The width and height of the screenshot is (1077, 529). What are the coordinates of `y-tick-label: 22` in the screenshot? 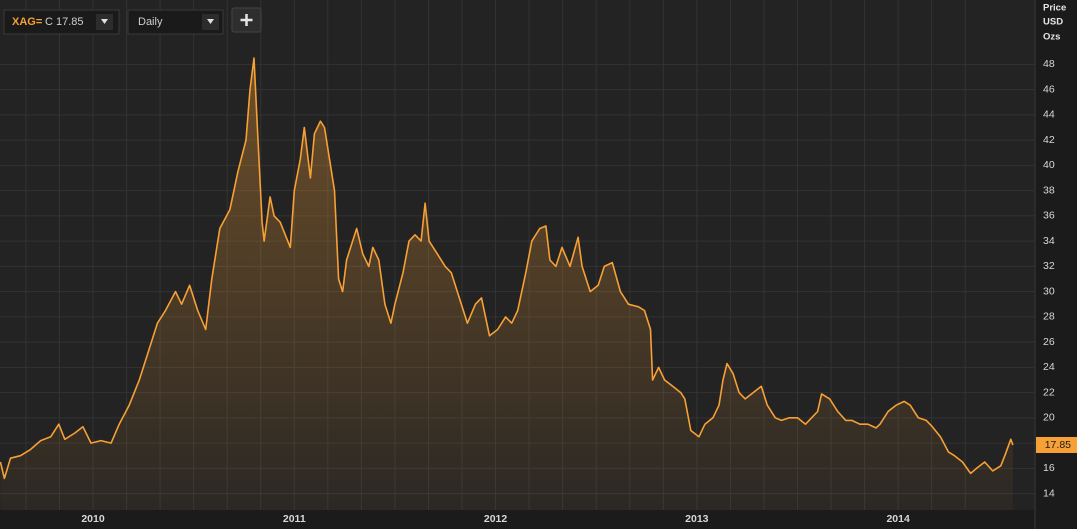 It's located at (1049, 392).